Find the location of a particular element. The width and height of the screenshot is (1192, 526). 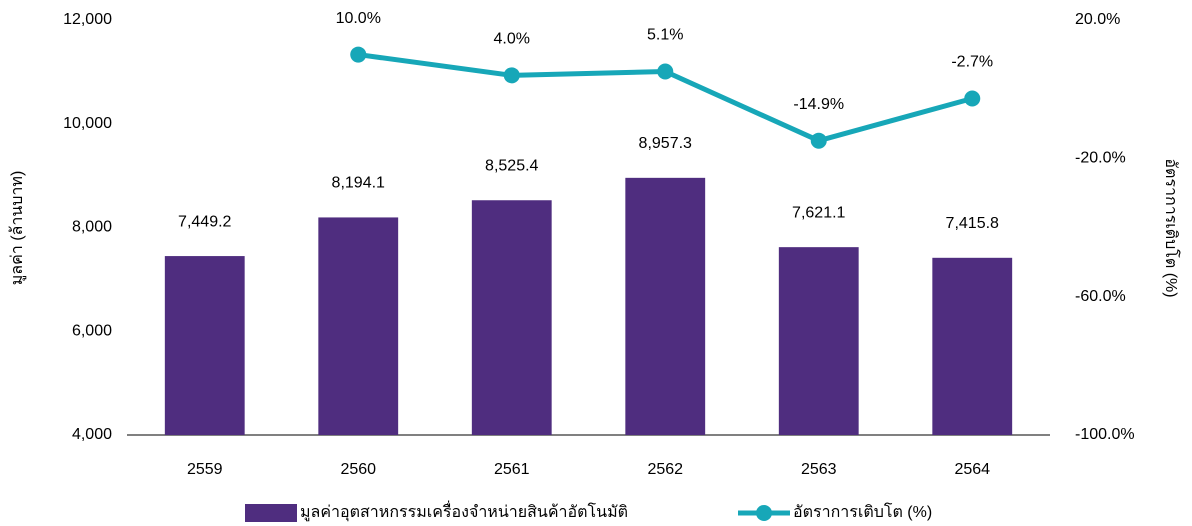

legend-swatch is located at coordinates (271, 513).